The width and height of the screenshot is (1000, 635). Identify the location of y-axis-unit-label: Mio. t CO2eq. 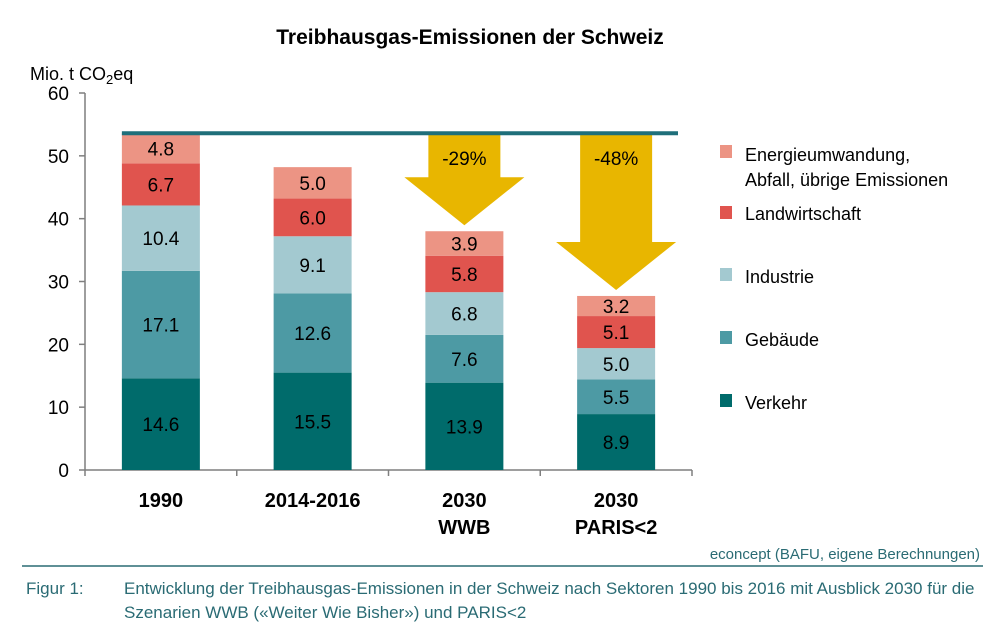
(81, 75).